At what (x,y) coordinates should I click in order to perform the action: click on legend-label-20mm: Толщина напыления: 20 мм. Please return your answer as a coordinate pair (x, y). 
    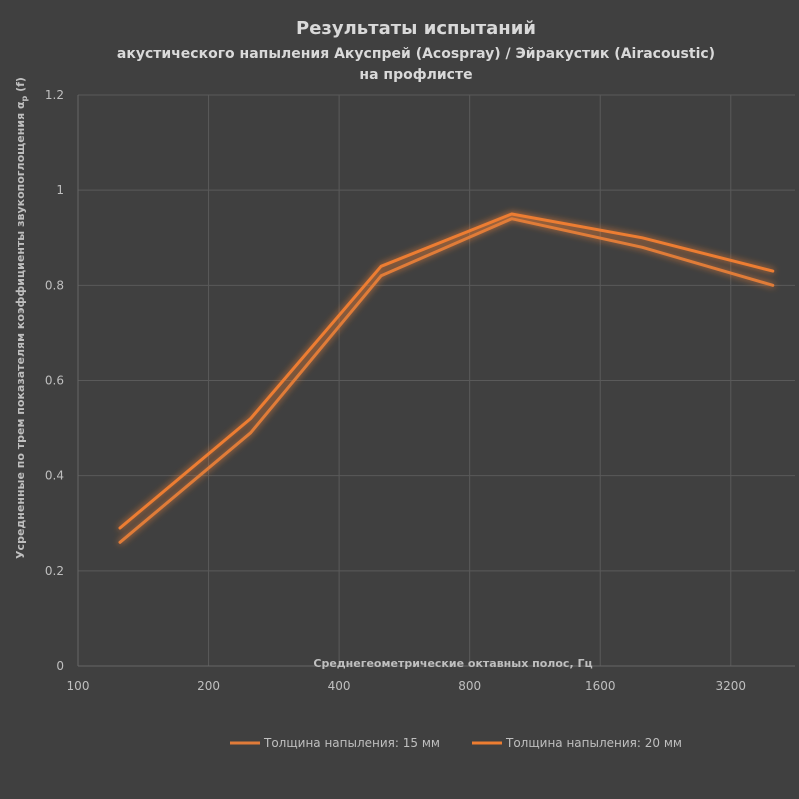
    Looking at the image, I should click on (593, 743).